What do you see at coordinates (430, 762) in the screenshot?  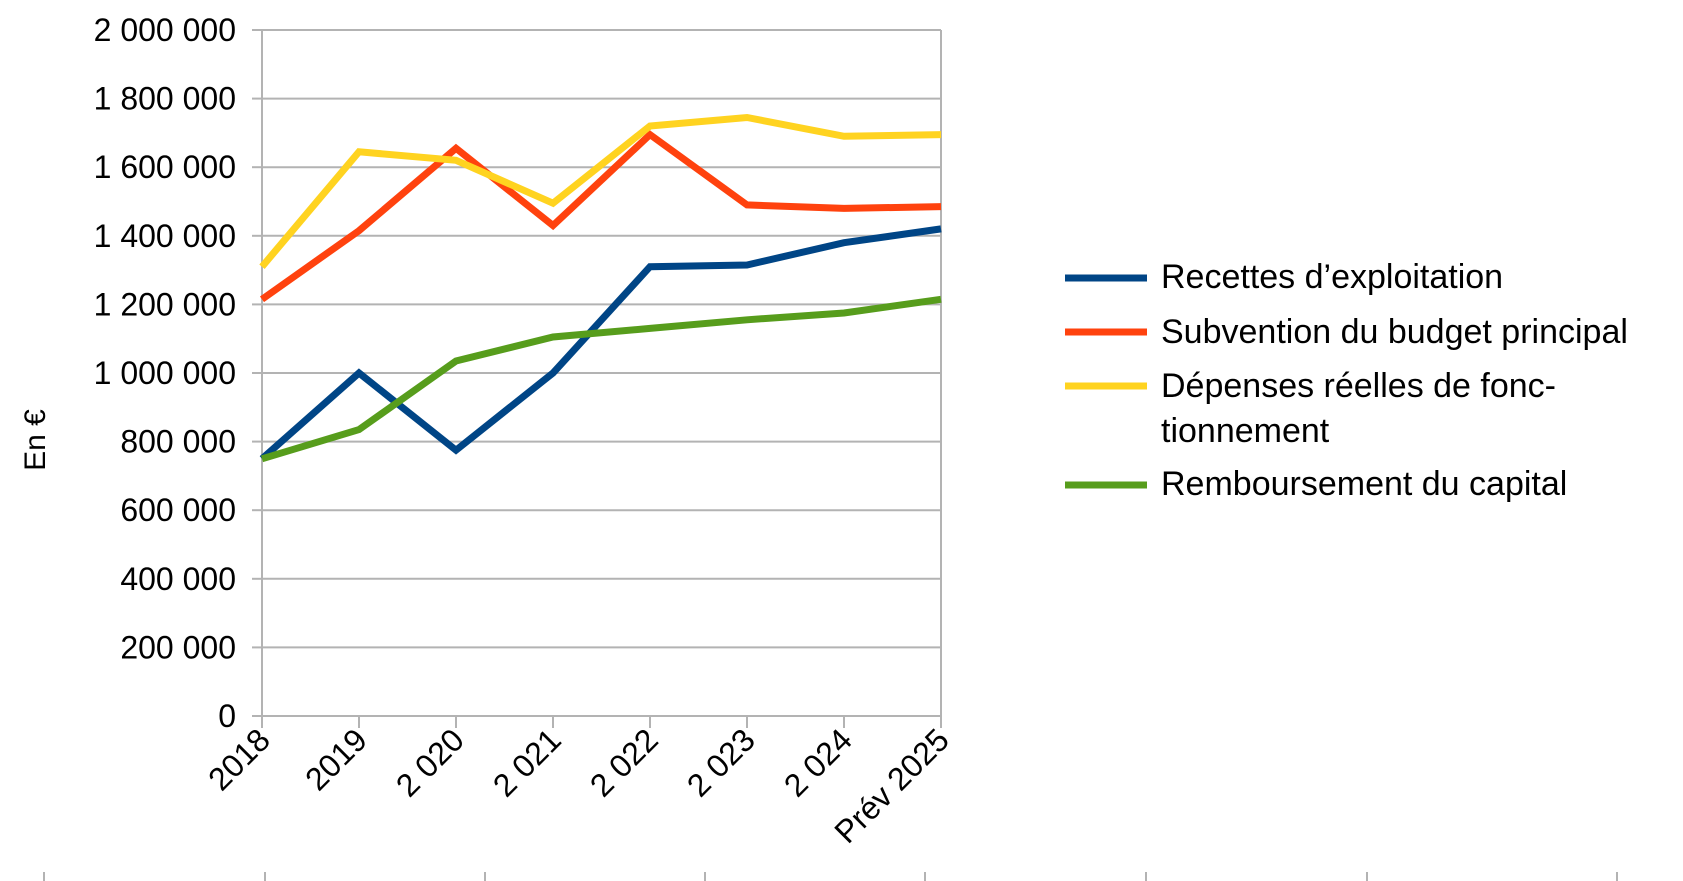 I see `x-tick-label: 2 020` at bounding box center [430, 762].